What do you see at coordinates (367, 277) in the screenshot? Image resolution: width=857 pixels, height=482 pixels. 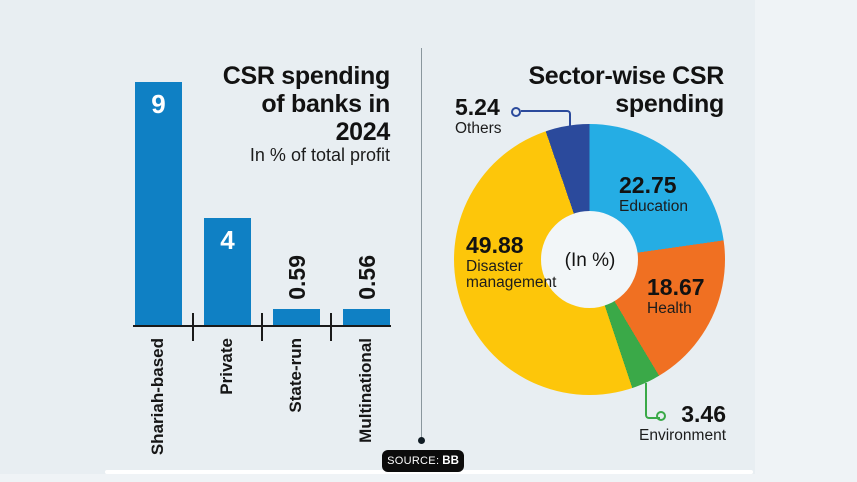 I see `bar-value-label: 0.56` at bounding box center [367, 277].